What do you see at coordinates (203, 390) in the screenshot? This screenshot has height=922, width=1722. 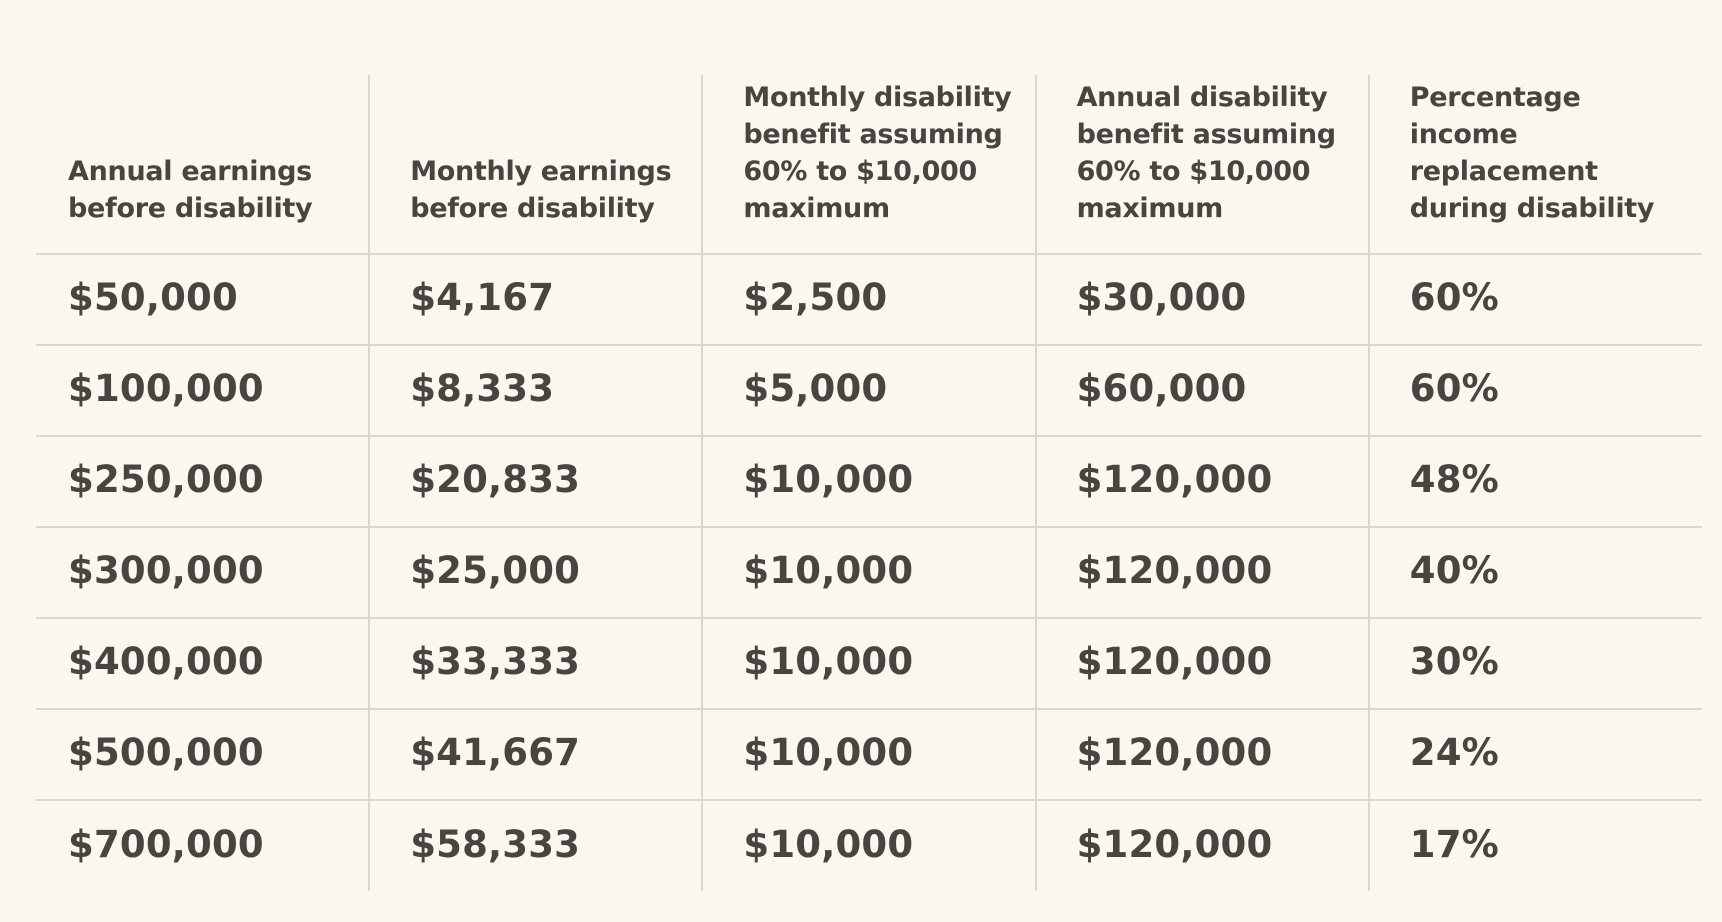 I see `cell-annual-earnings: $100,000` at bounding box center [203, 390].